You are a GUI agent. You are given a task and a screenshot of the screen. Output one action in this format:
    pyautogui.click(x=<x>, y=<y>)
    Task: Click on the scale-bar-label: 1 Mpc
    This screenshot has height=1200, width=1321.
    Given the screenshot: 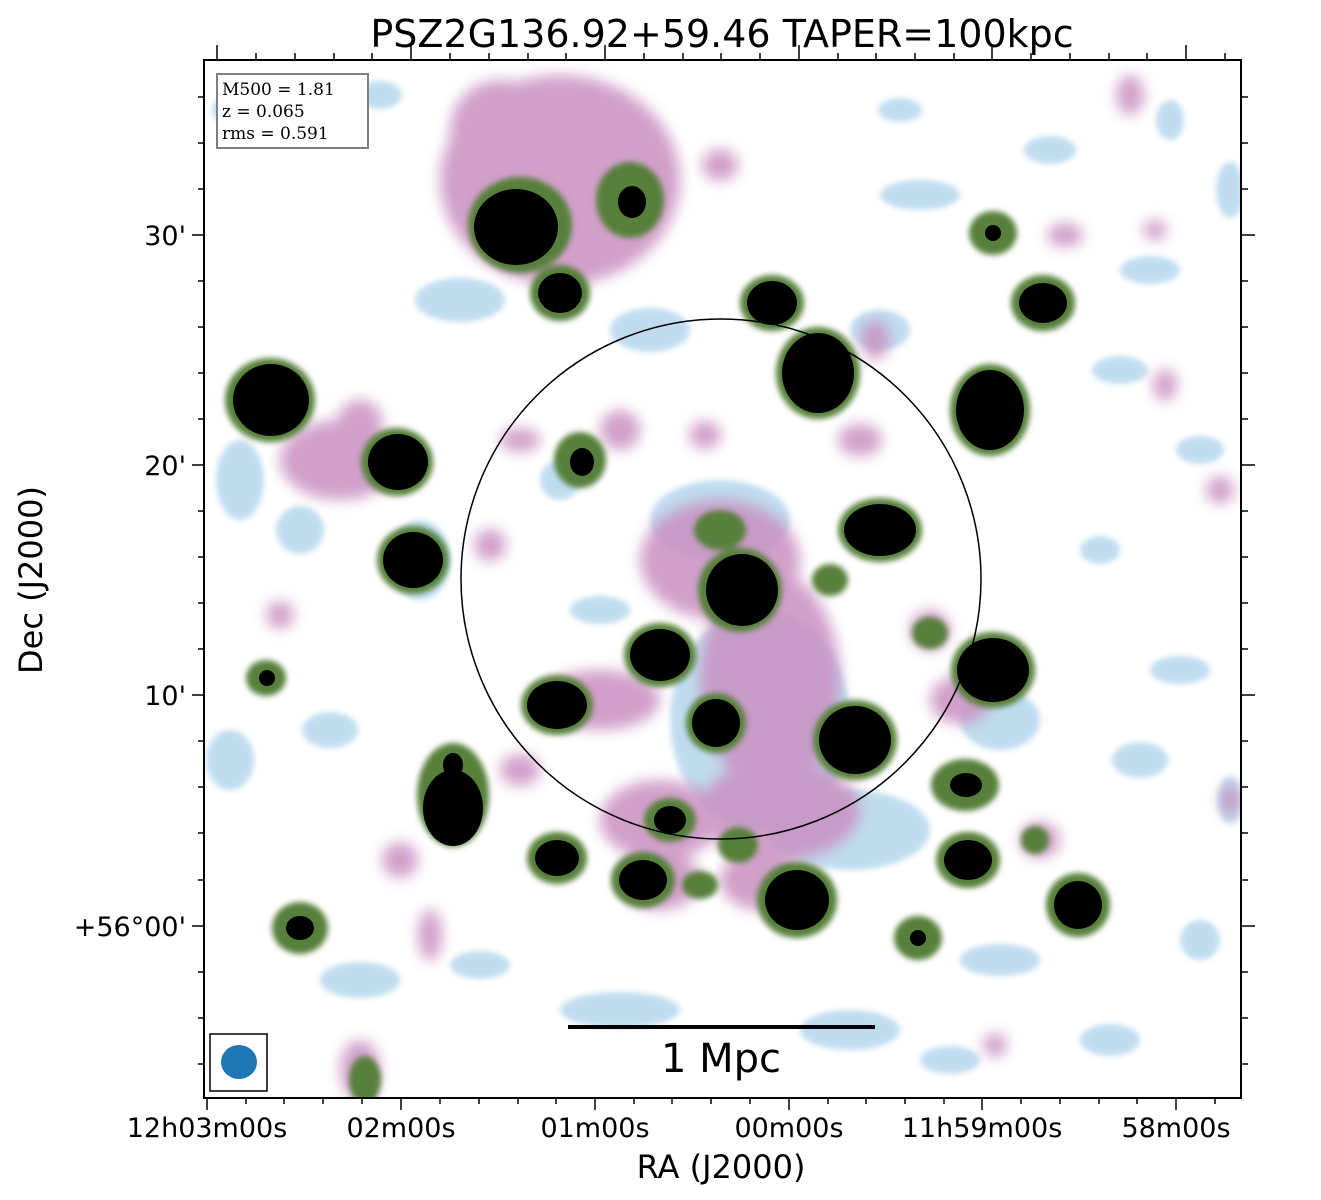 What is the action you would take?
    pyautogui.click(x=721, y=1059)
    